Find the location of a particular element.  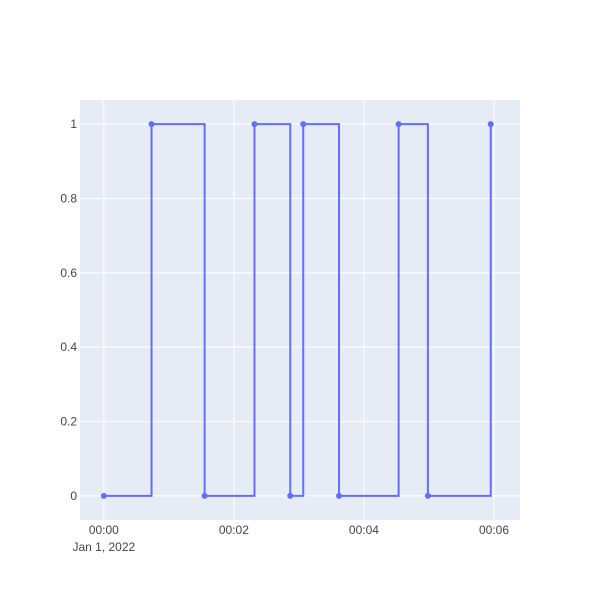

x-axis-date-label: Jan 1, 2022 is located at coordinates (103, 547).